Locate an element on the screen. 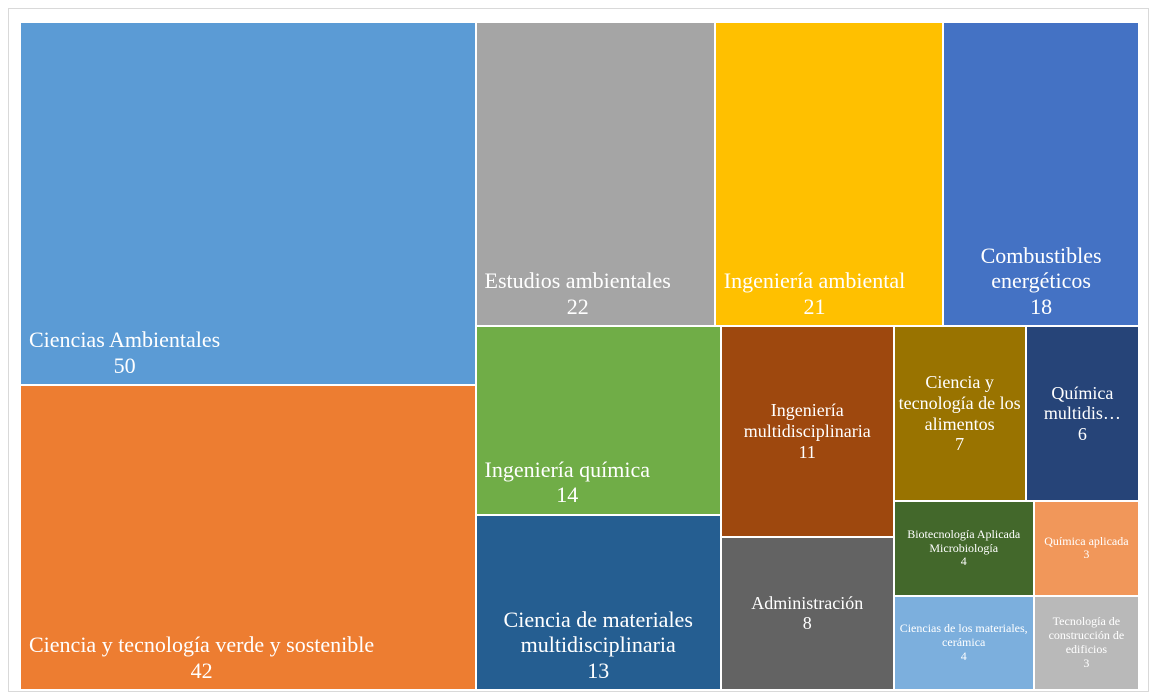 Image resolution: width=1159 pixels, height=694 pixels. category-label: Estudios ambientales is located at coordinates (577, 281).